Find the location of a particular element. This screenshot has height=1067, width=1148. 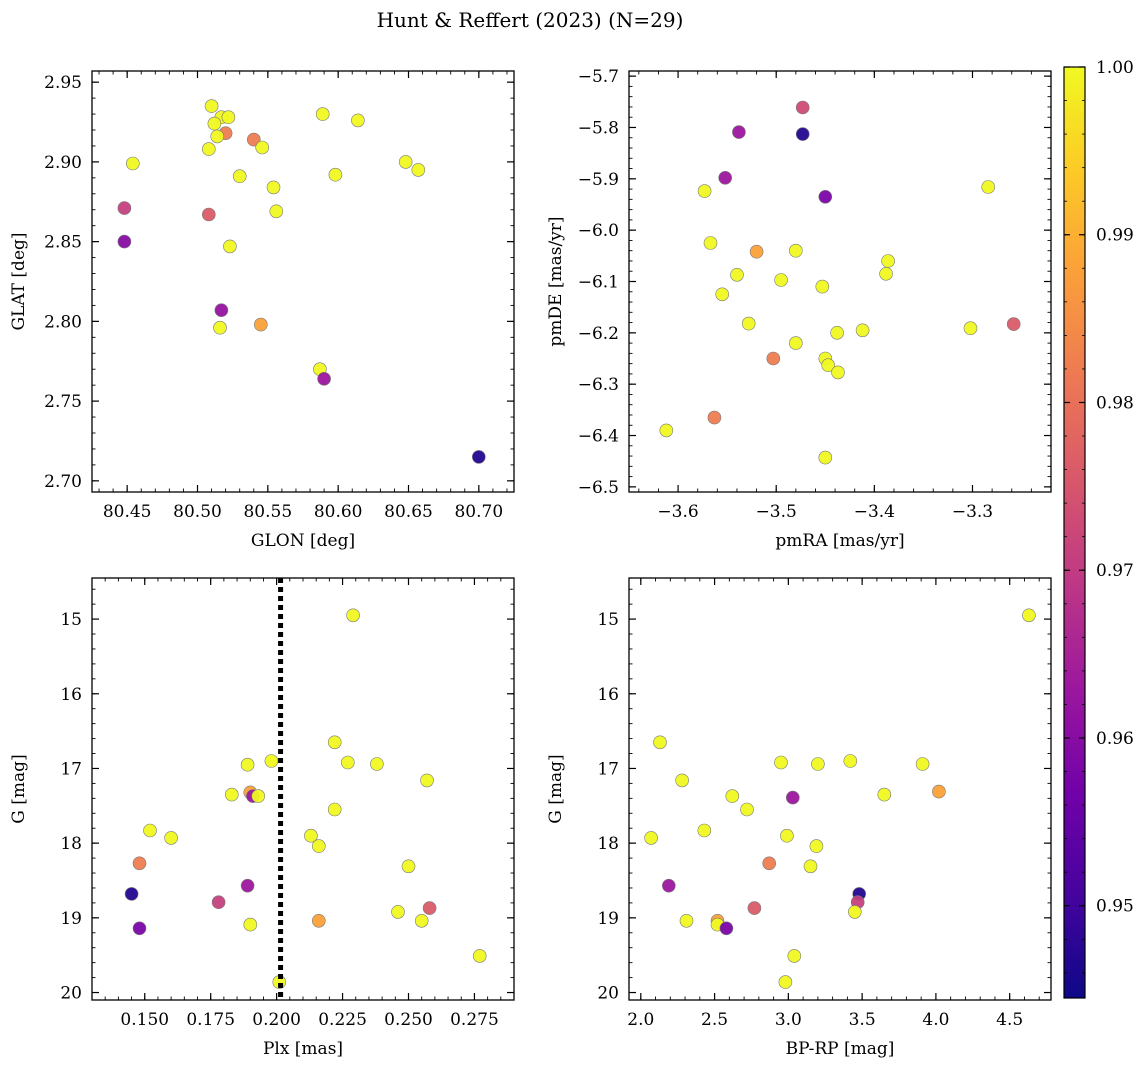

y-tick-label: −6.0 is located at coordinates (598, 231).